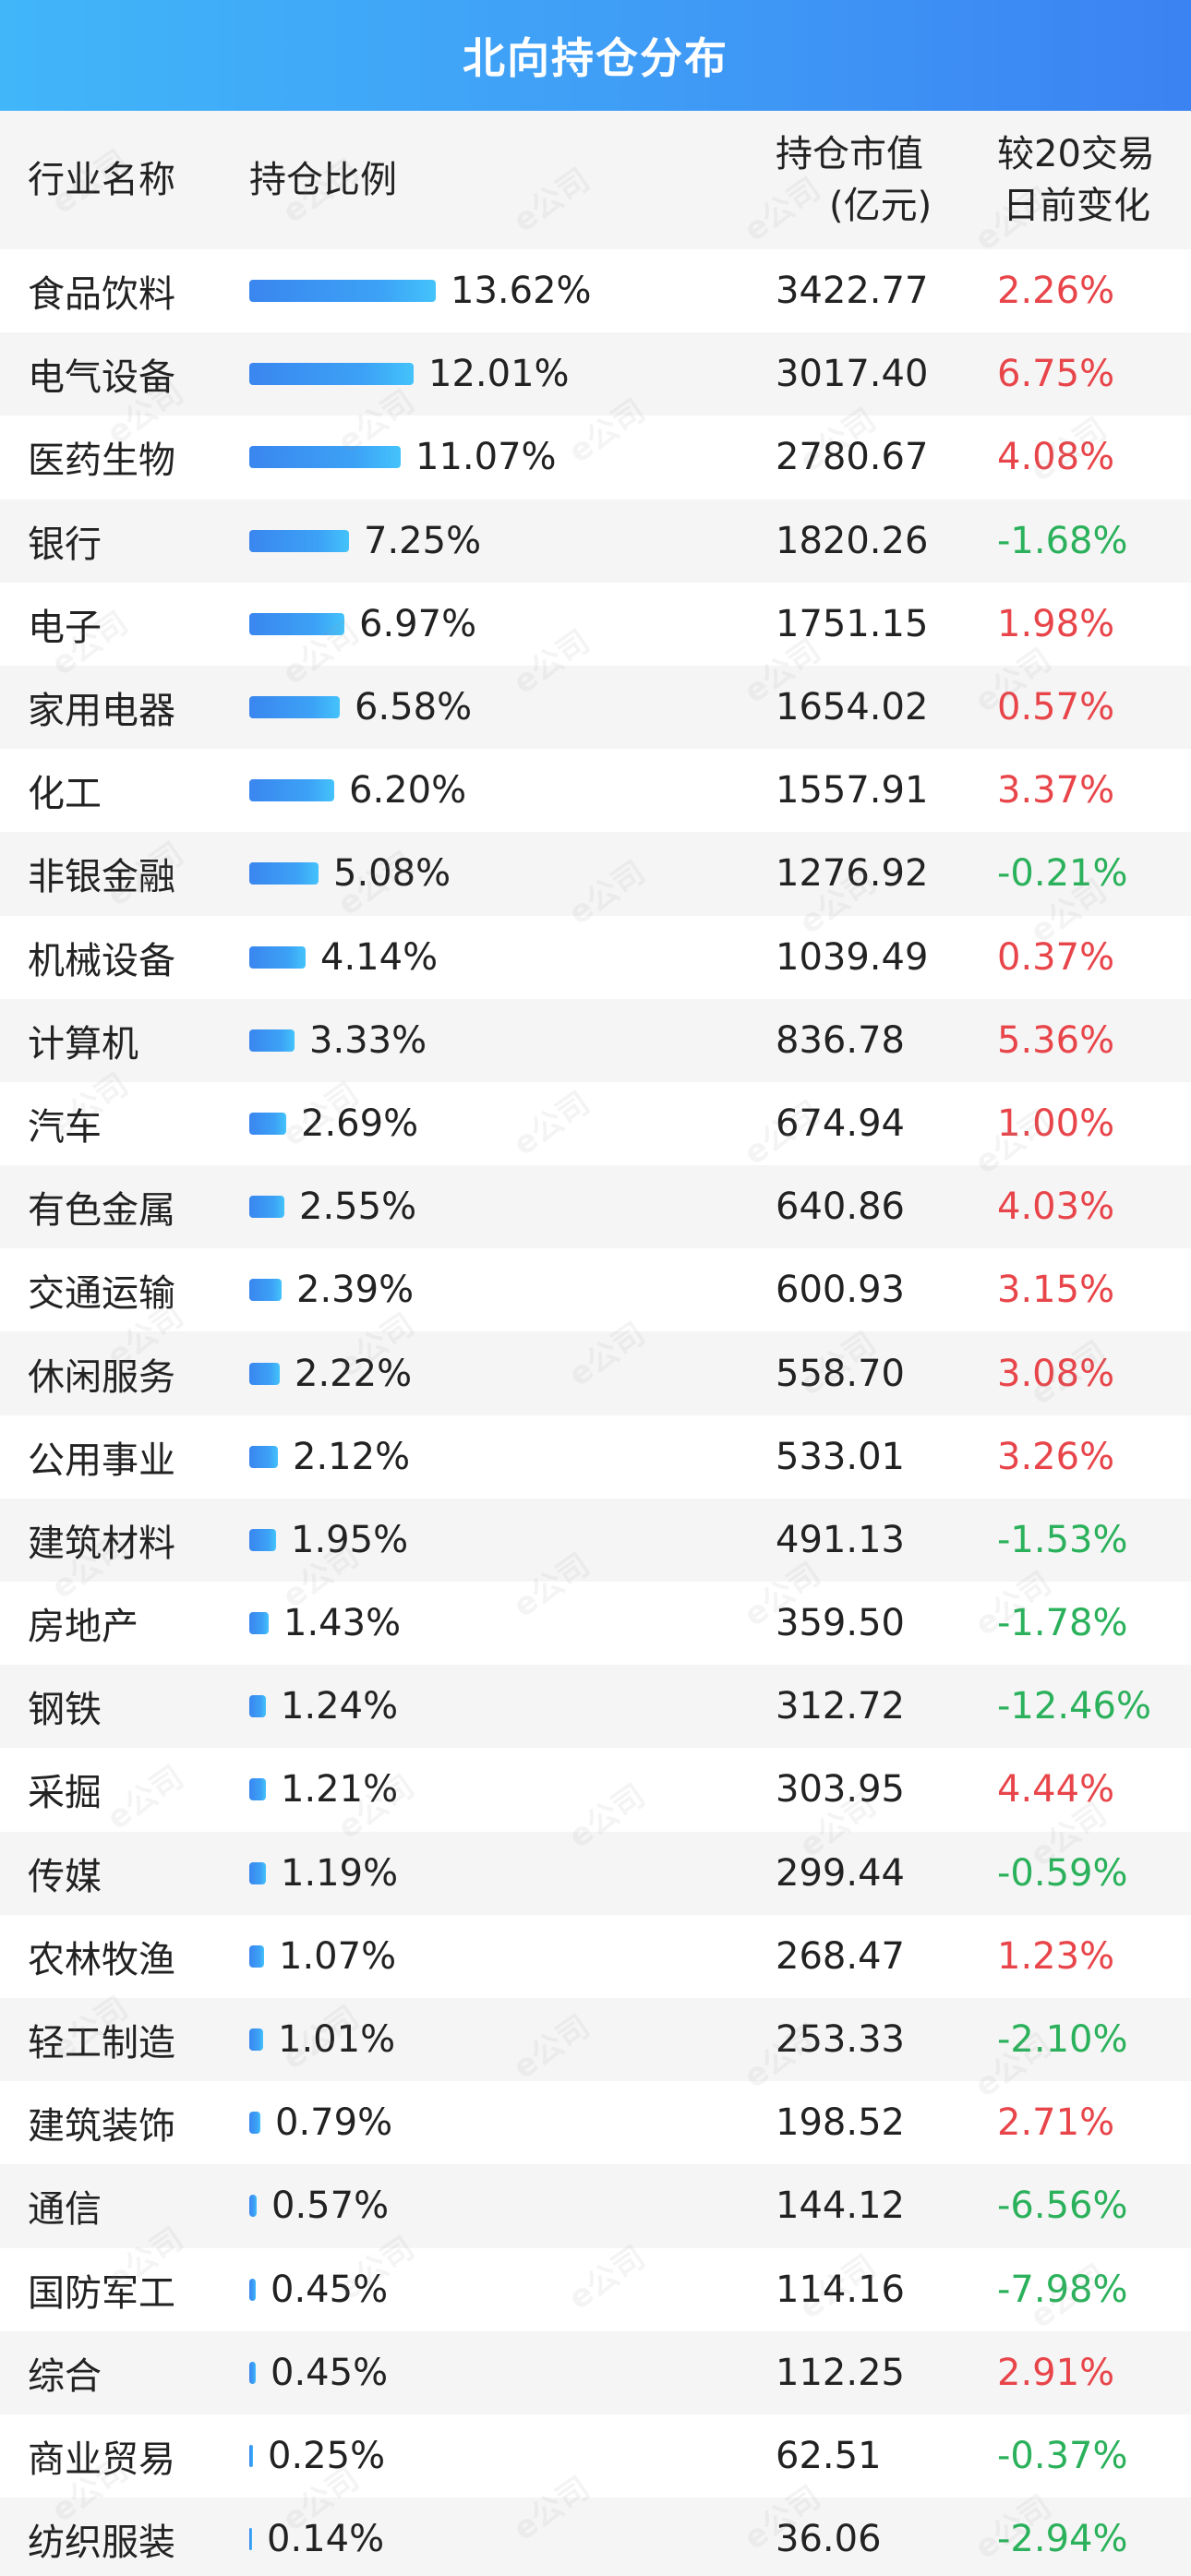 The width and height of the screenshot is (1191, 2576). Describe the element at coordinates (1056, 707) in the screenshot. I see `change-value: 0.57%` at that location.